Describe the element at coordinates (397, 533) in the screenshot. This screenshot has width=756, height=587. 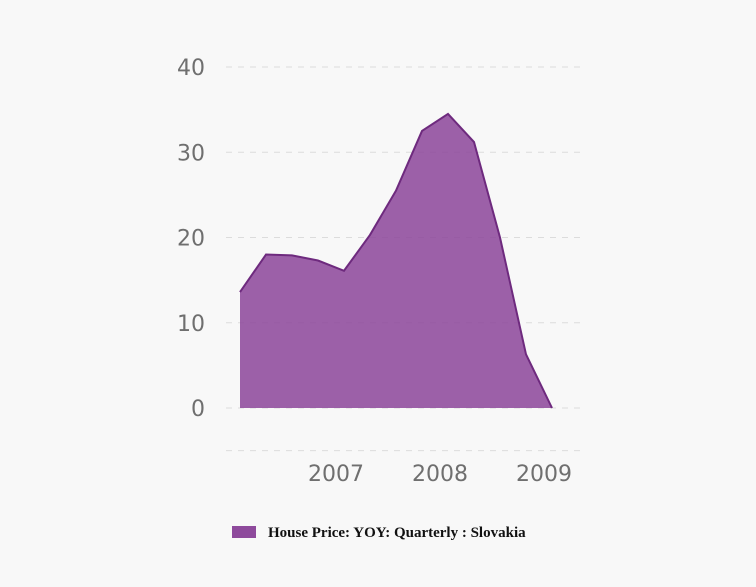
I see `legend-label: House Price: YOY: Quarterly : Slovakia` at that location.